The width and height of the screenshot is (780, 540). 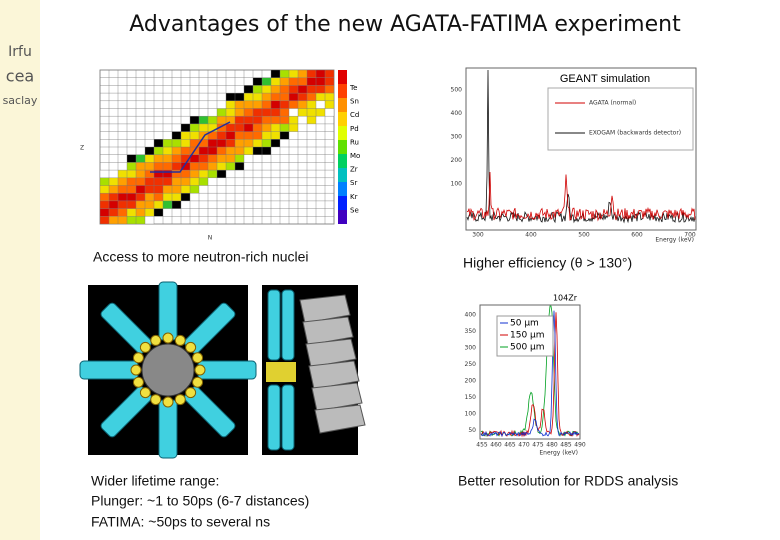 I want to click on logo-line: cea, so click(x=20, y=76).